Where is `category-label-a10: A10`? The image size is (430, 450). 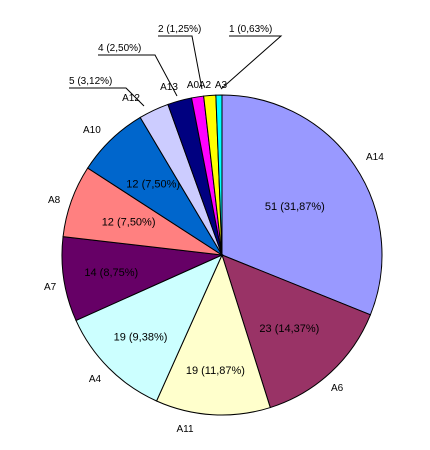 category-label-a10: A10 is located at coordinates (92, 130).